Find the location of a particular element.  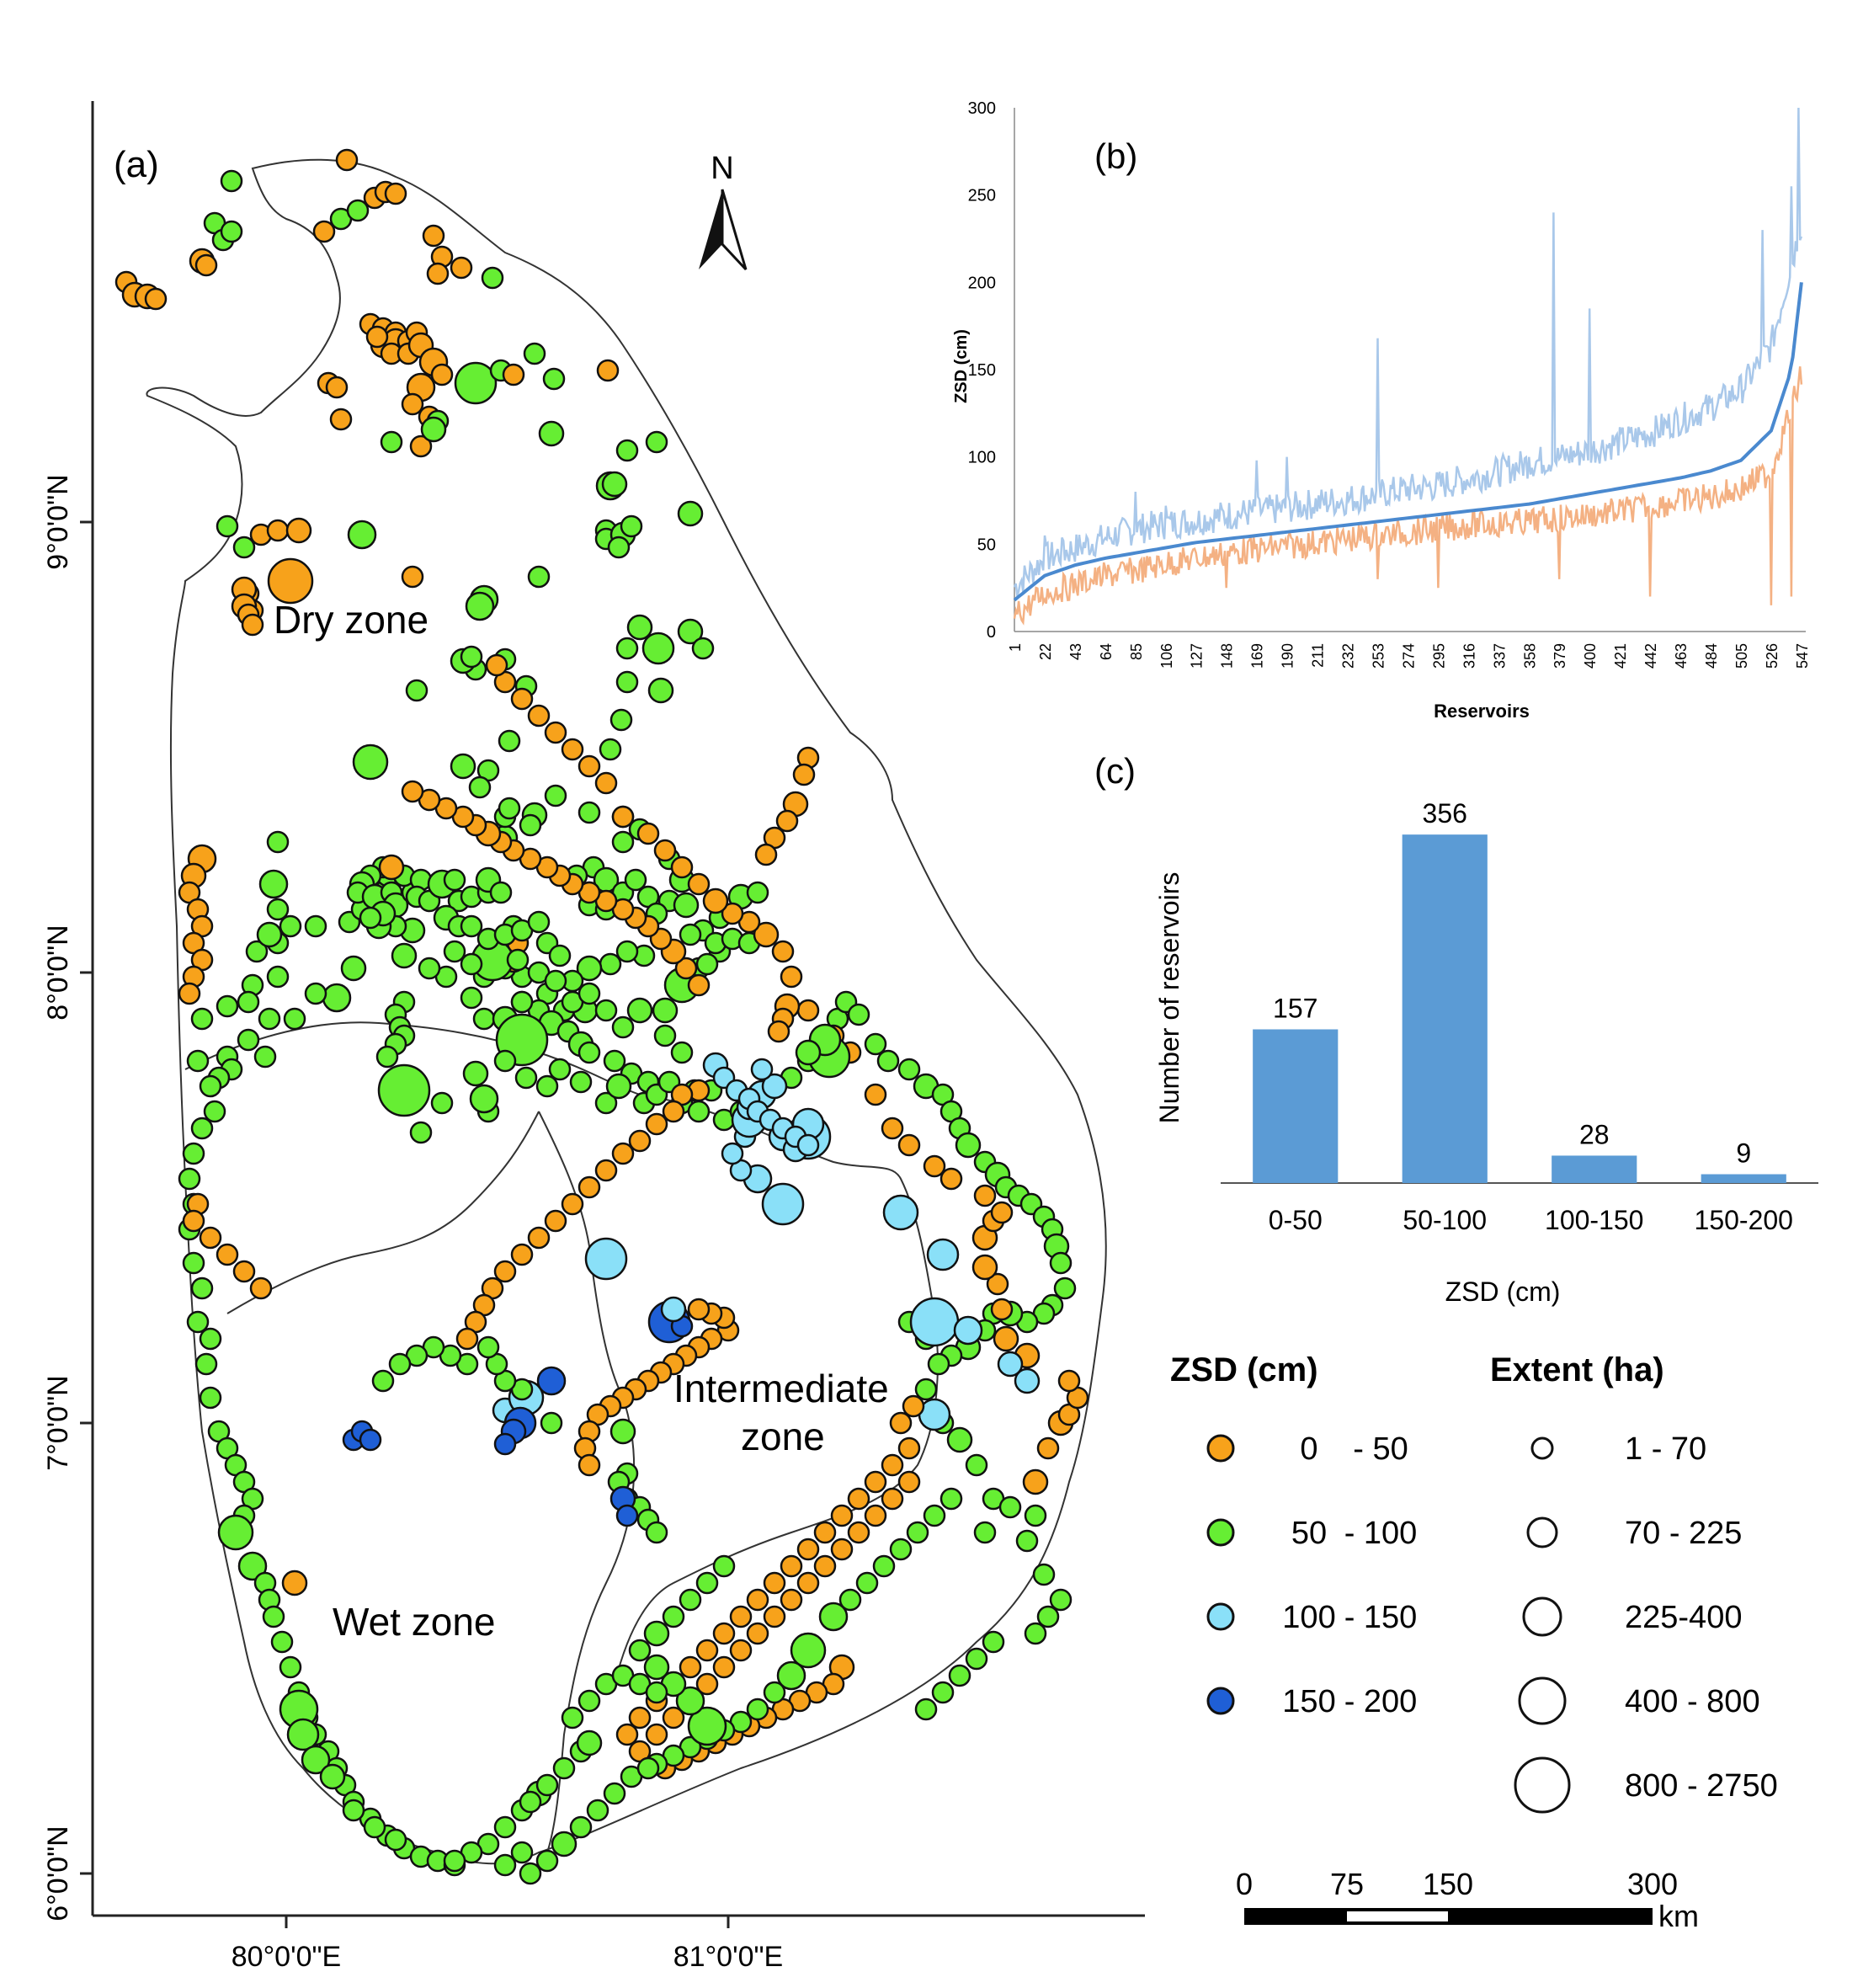

zone-boundary-wet-west is located at coordinates (383, 1212).